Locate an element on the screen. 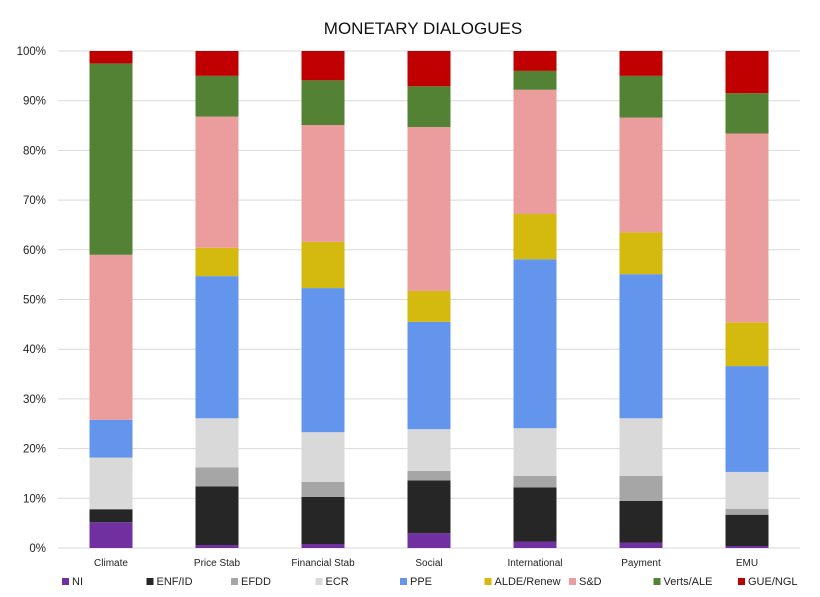 Image resolution: width=820 pixels, height=597 pixels. x-tick-label: Social is located at coordinates (428, 563).